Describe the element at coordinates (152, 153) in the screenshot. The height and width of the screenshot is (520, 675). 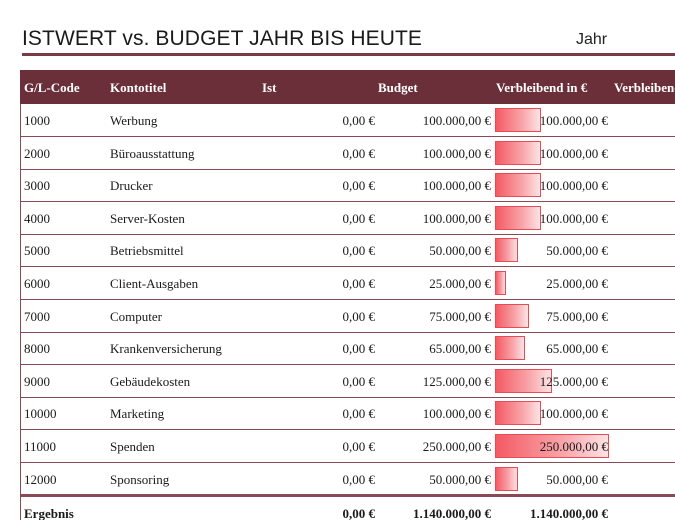
I see `cell-kontotitel: Büroausstattung` at that location.